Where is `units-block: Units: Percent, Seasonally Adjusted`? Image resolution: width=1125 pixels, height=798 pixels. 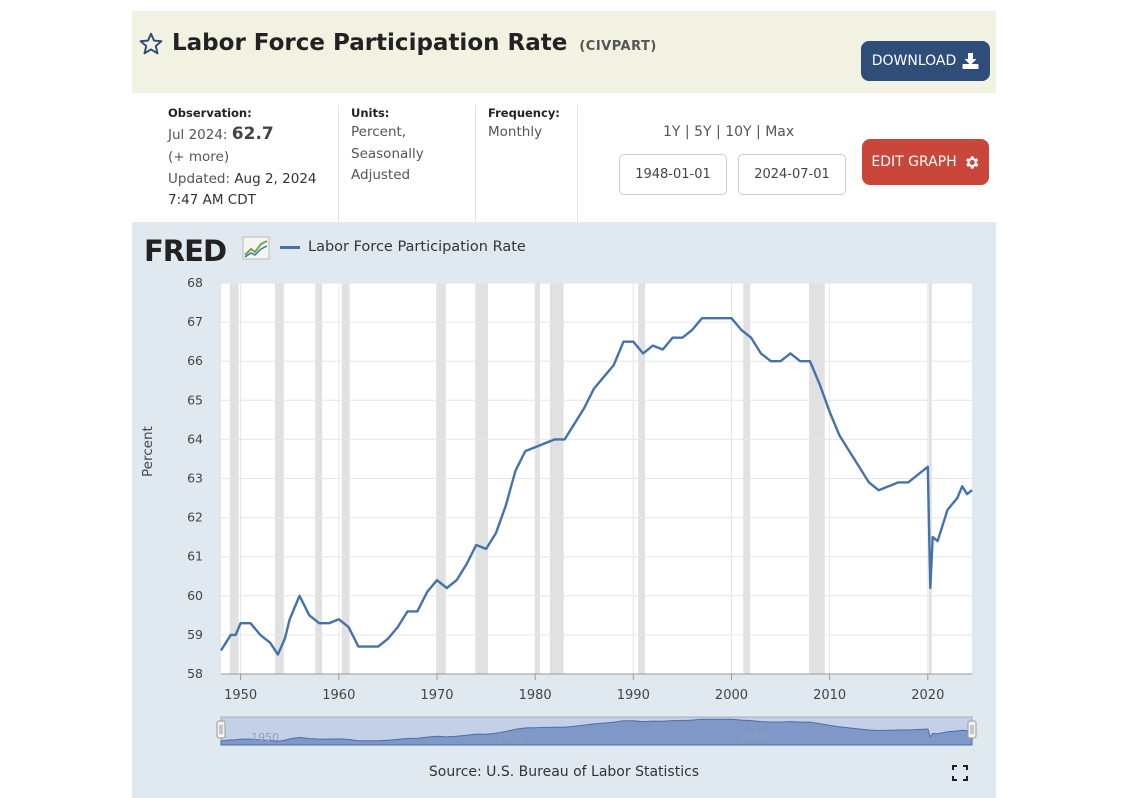 units-block: Units: Percent, Seasonally Adjusted is located at coordinates (387, 146).